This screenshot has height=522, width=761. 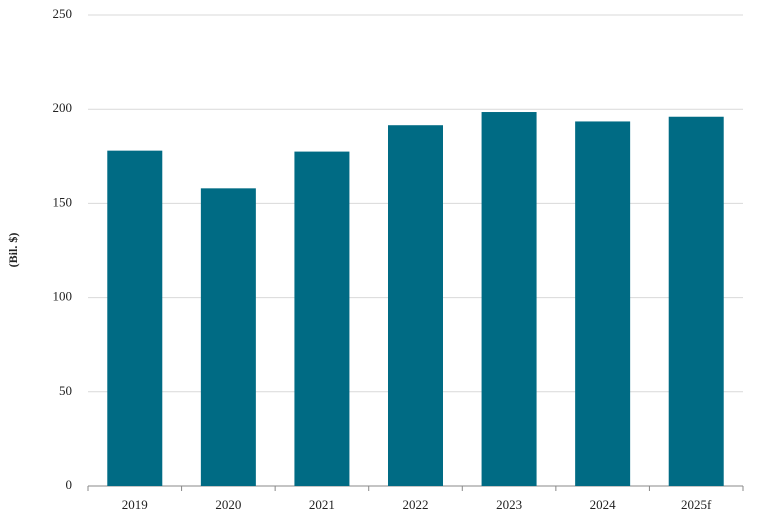 What do you see at coordinates (65, 390) in the screenshot?
I see `y-tick-label: 50` at bounding box center [65, 390].